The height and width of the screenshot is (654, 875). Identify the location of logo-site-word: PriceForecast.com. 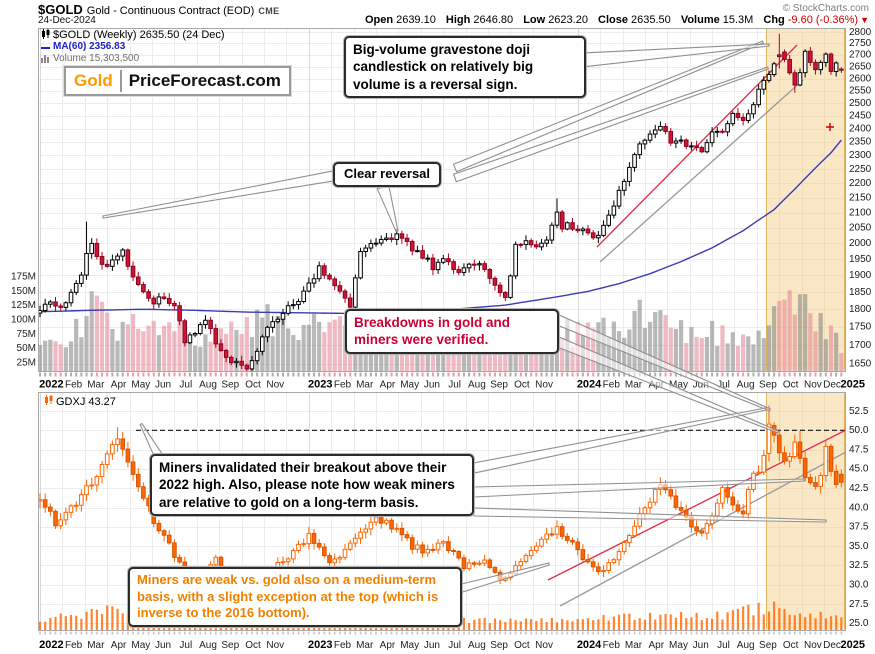
(204, 80).